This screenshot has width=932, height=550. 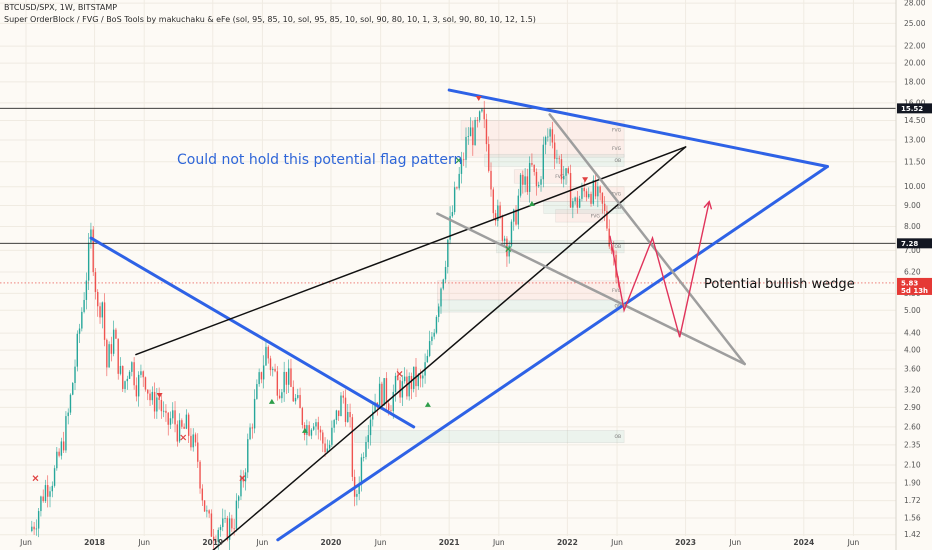 I want to click on zone-label: OB, so click(x=617, y=437).